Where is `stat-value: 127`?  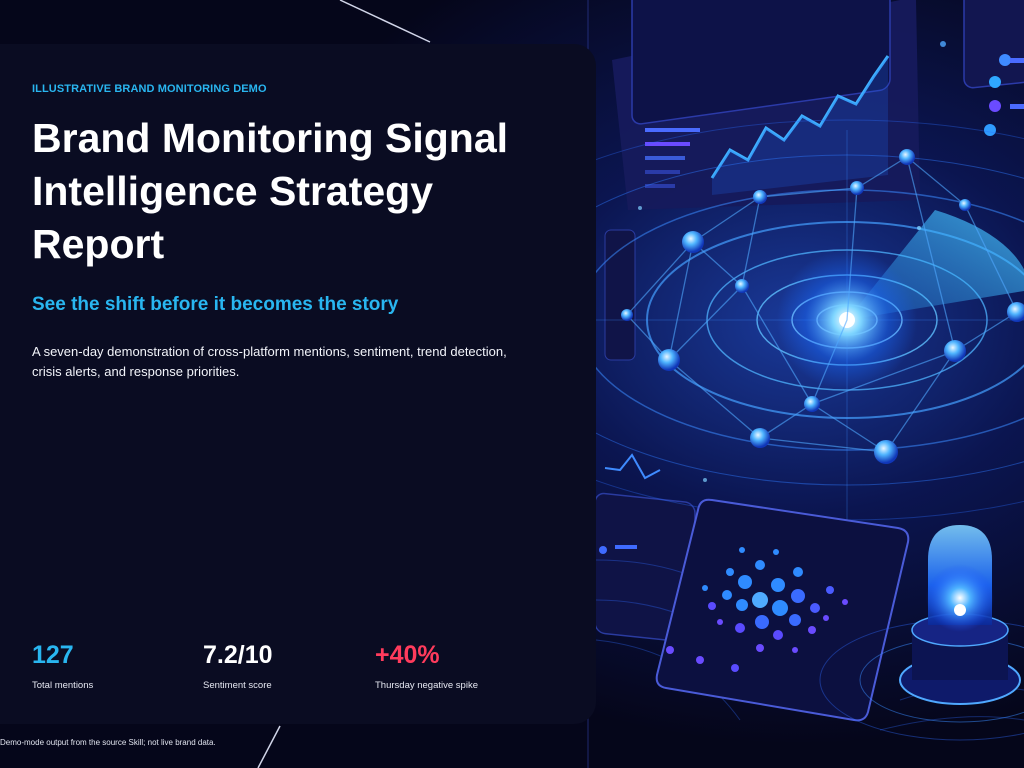 stat-value: 127 is located at coordinates (53, 655).